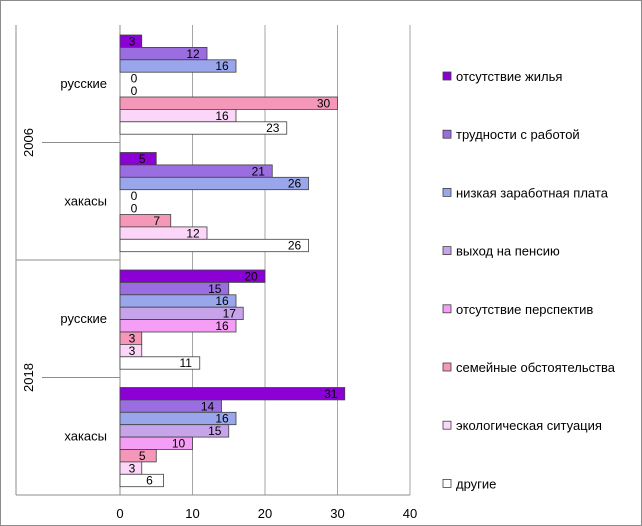  Describe the element at coordinates (410, 513) in the screenshot. I see `x-tick-label-4: 40` at that location.